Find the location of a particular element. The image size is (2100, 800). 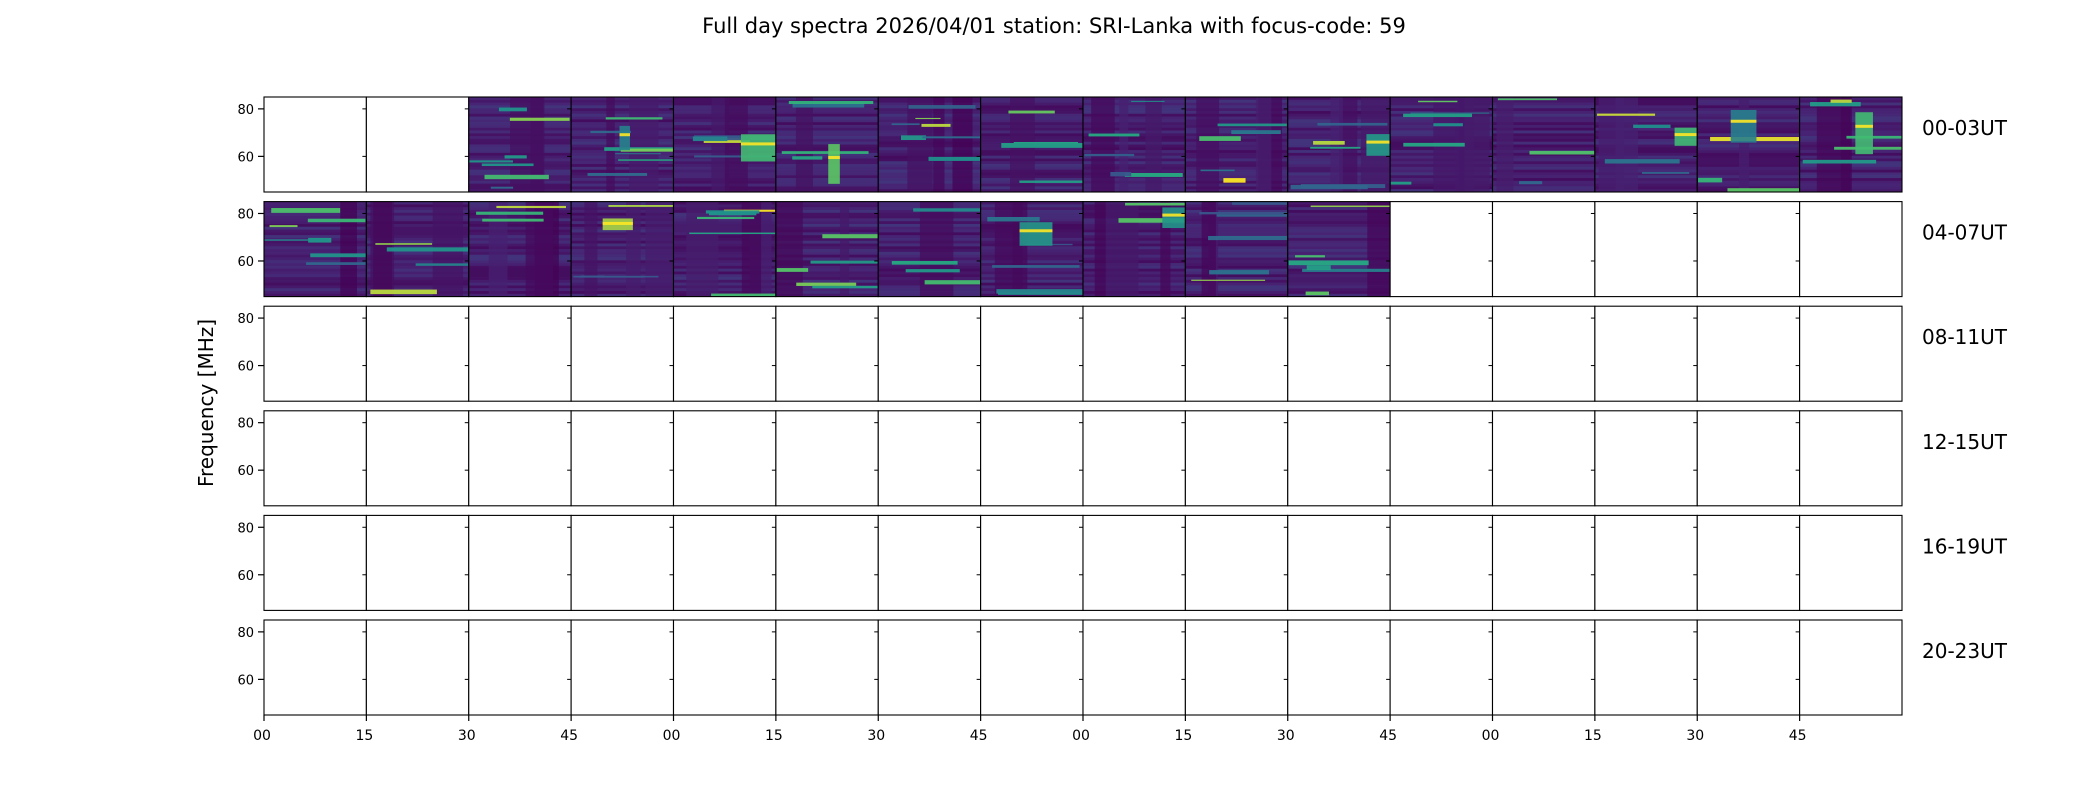

row-16-19UT: 60 80 16-19UT is located at coordinates (1122, 562).